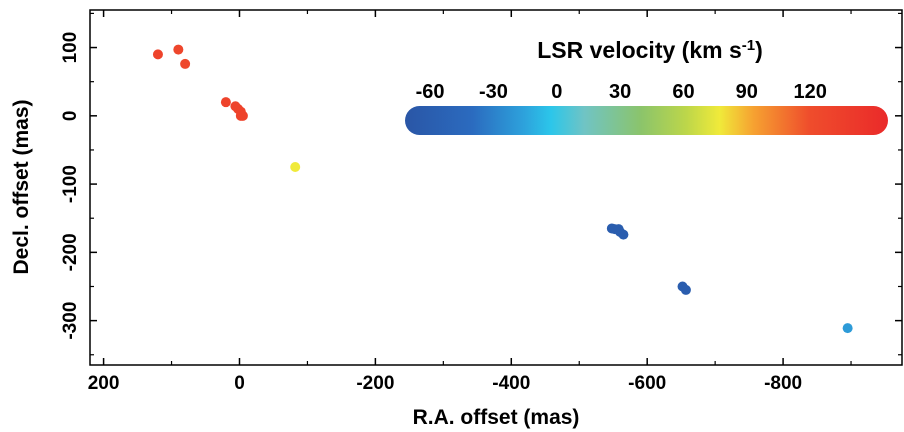  Describe the element at coordinates (239, 383) in the screenshot. I see `x-tick-label: 0` at that location.